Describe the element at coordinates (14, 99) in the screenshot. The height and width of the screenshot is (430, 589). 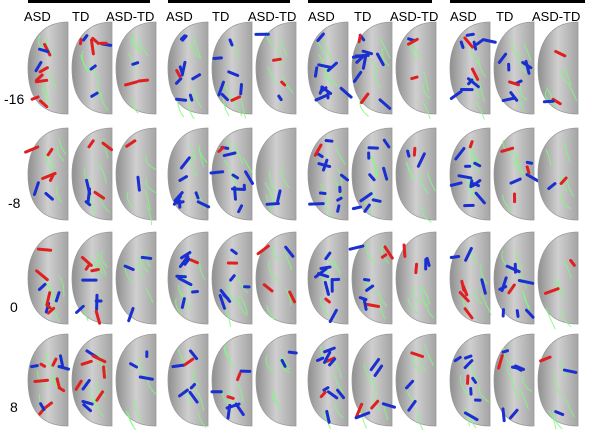
I see `slice-label: -16` at that location.